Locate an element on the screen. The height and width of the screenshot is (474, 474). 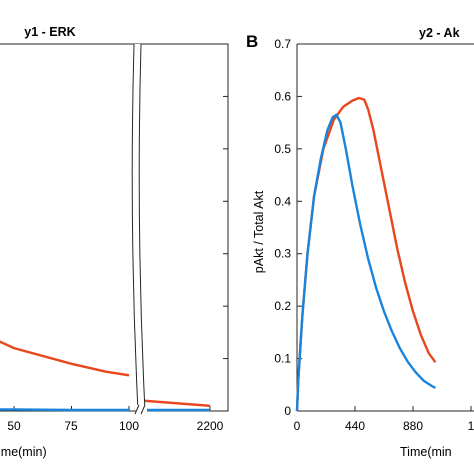
panel-a-right-ticks is located at coordinates (225, 227).